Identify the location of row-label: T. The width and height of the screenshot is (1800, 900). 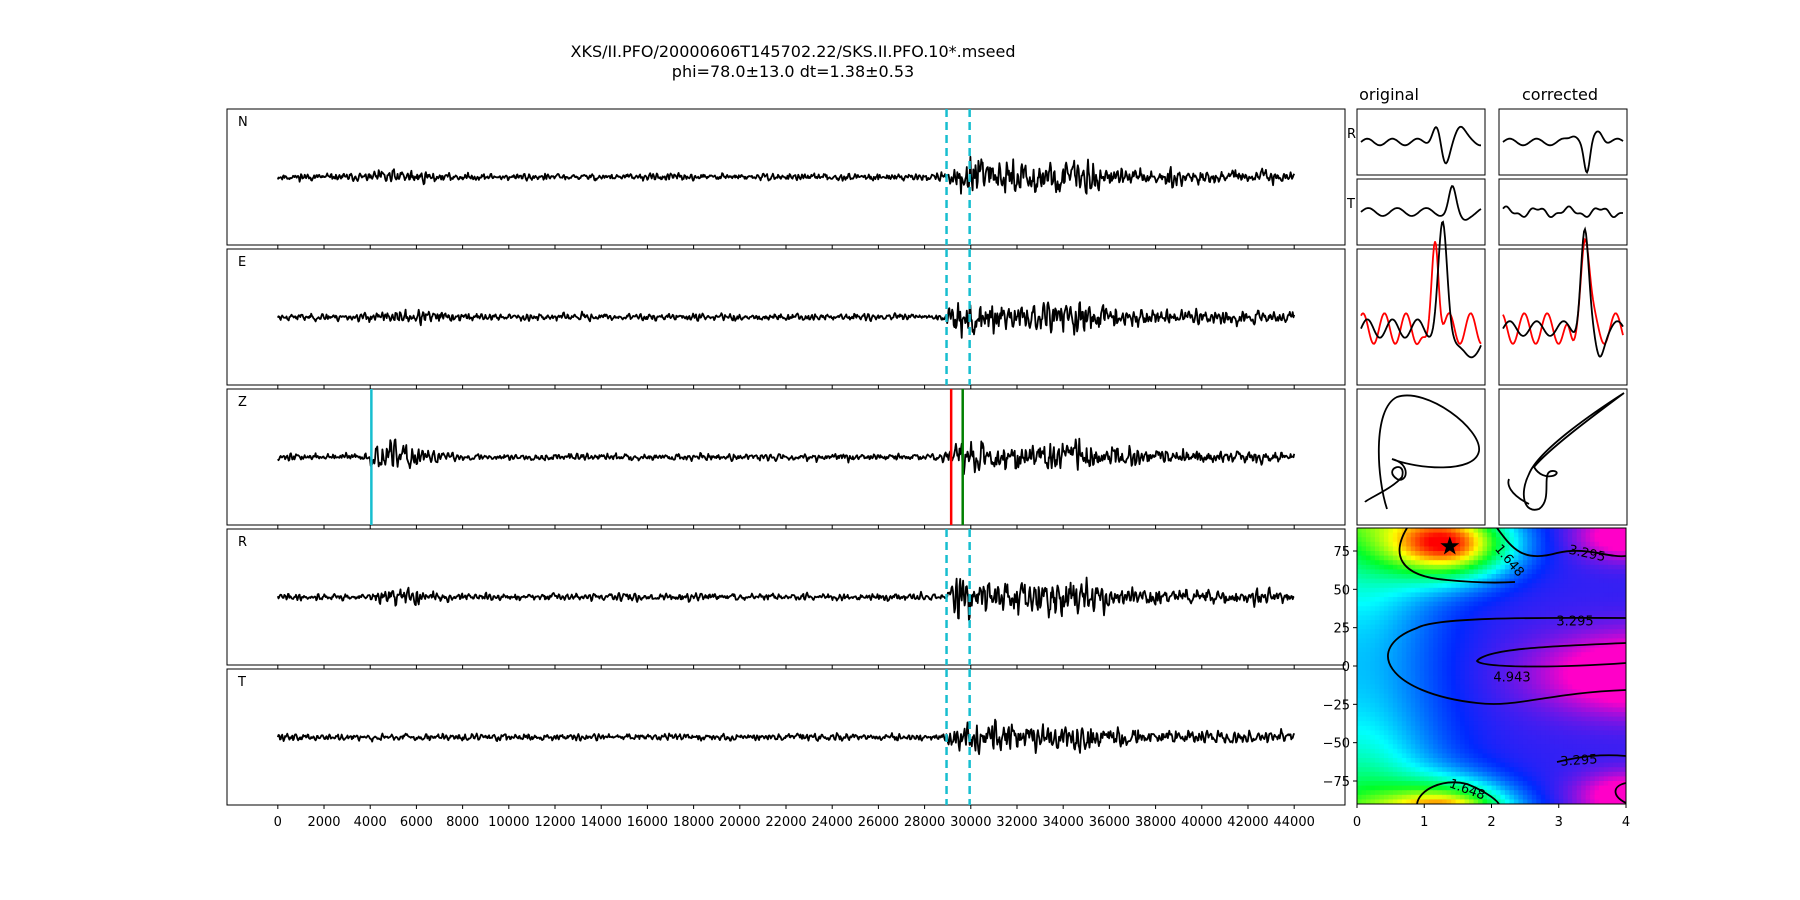
(1350, 204).